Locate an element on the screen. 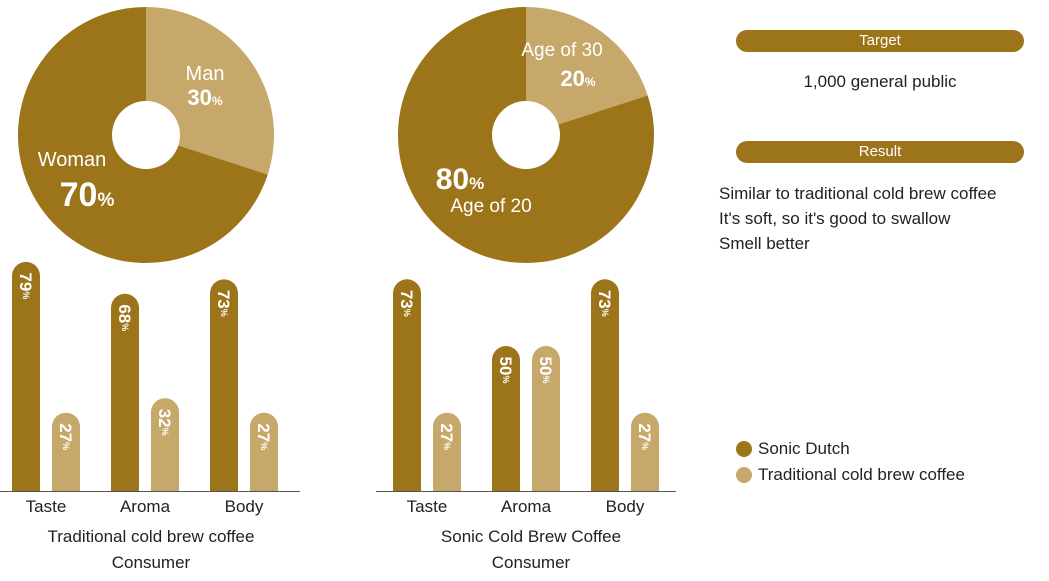  result-line: It's soft, so it's good to swallow is located at coordinates (835, 218).